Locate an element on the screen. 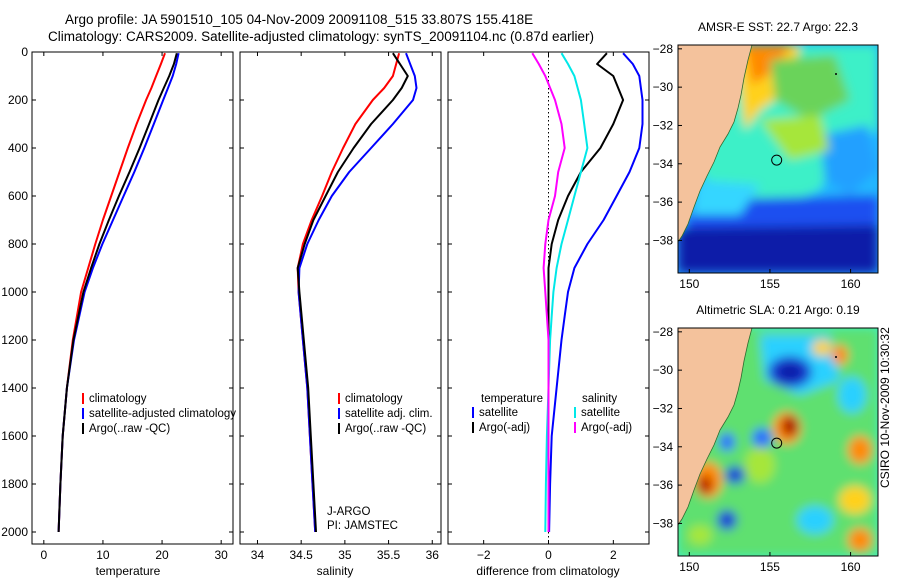 The height and width of the screenshot is (580, 900). temperature-ytick-label: 400 is located at coordinates (18, 148).